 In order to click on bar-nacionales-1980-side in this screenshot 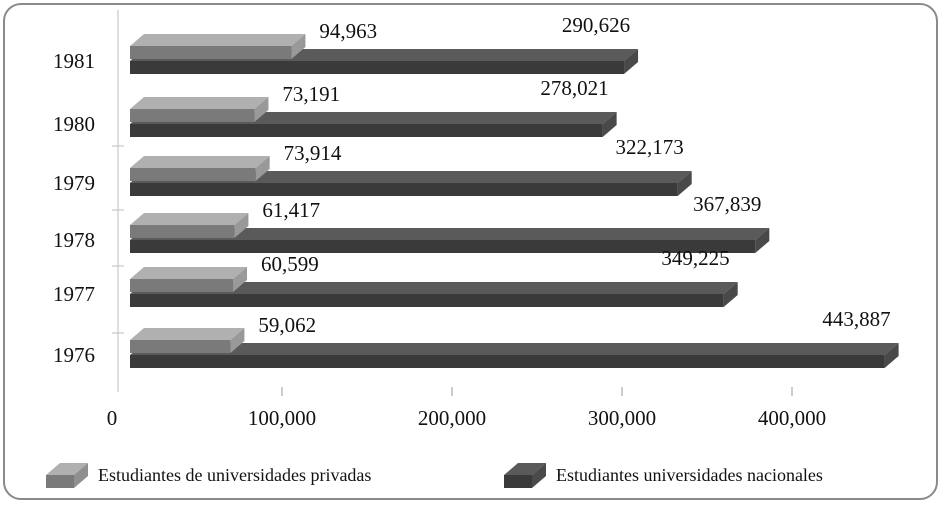, I will do `click(609, 124)`.